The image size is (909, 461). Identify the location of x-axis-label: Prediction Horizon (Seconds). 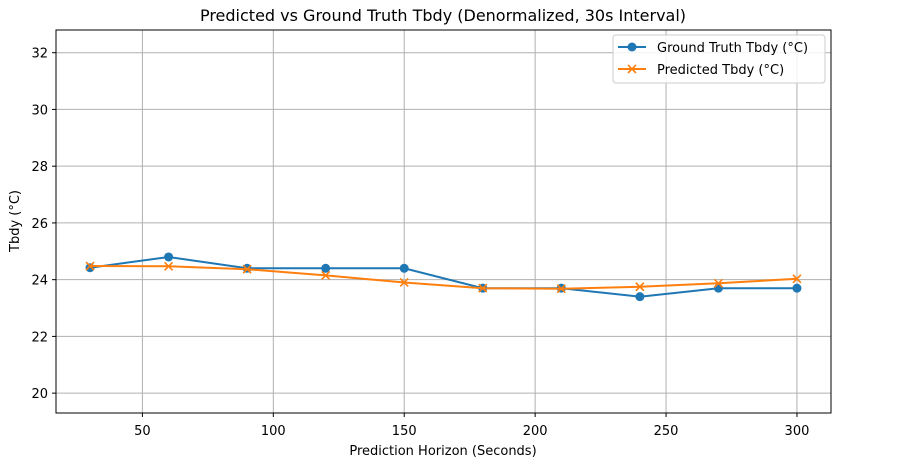
(442, 451).